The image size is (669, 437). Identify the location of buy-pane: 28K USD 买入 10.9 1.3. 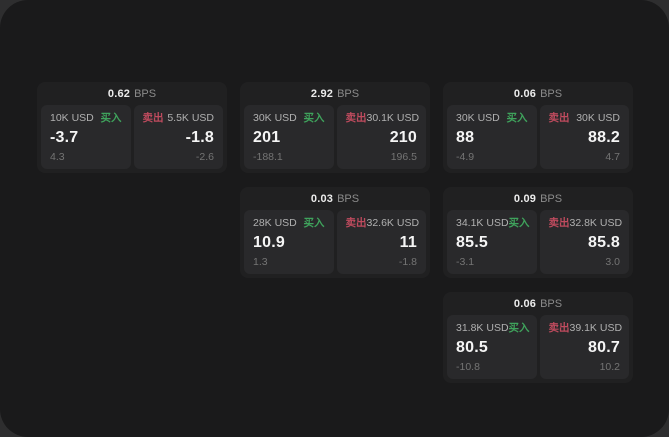
(289, 242).